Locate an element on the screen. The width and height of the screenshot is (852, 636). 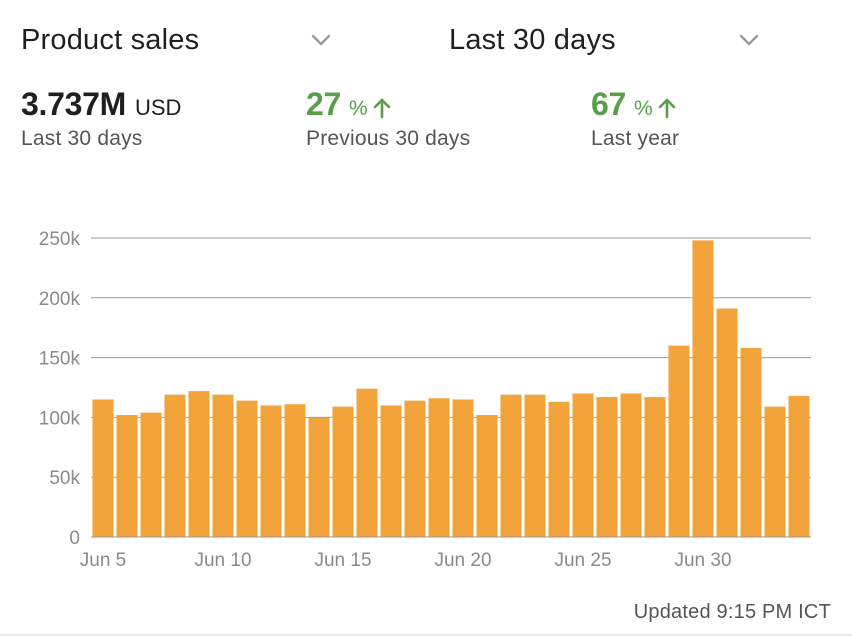
y-tick-label: 250k is located at coordinates (60, 239).